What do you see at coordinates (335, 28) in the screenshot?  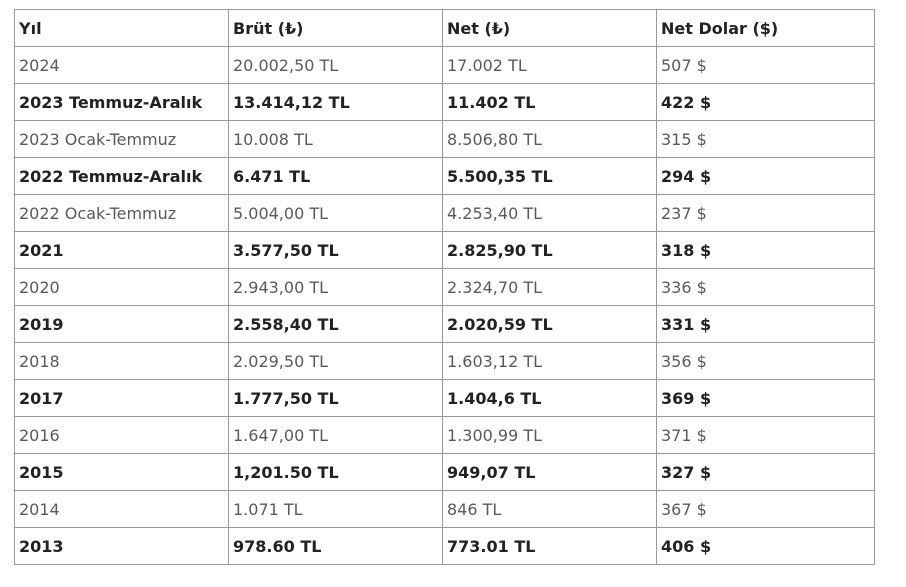 I see `header-gross: Brüt (₺)` at bounding box center [335, 28].